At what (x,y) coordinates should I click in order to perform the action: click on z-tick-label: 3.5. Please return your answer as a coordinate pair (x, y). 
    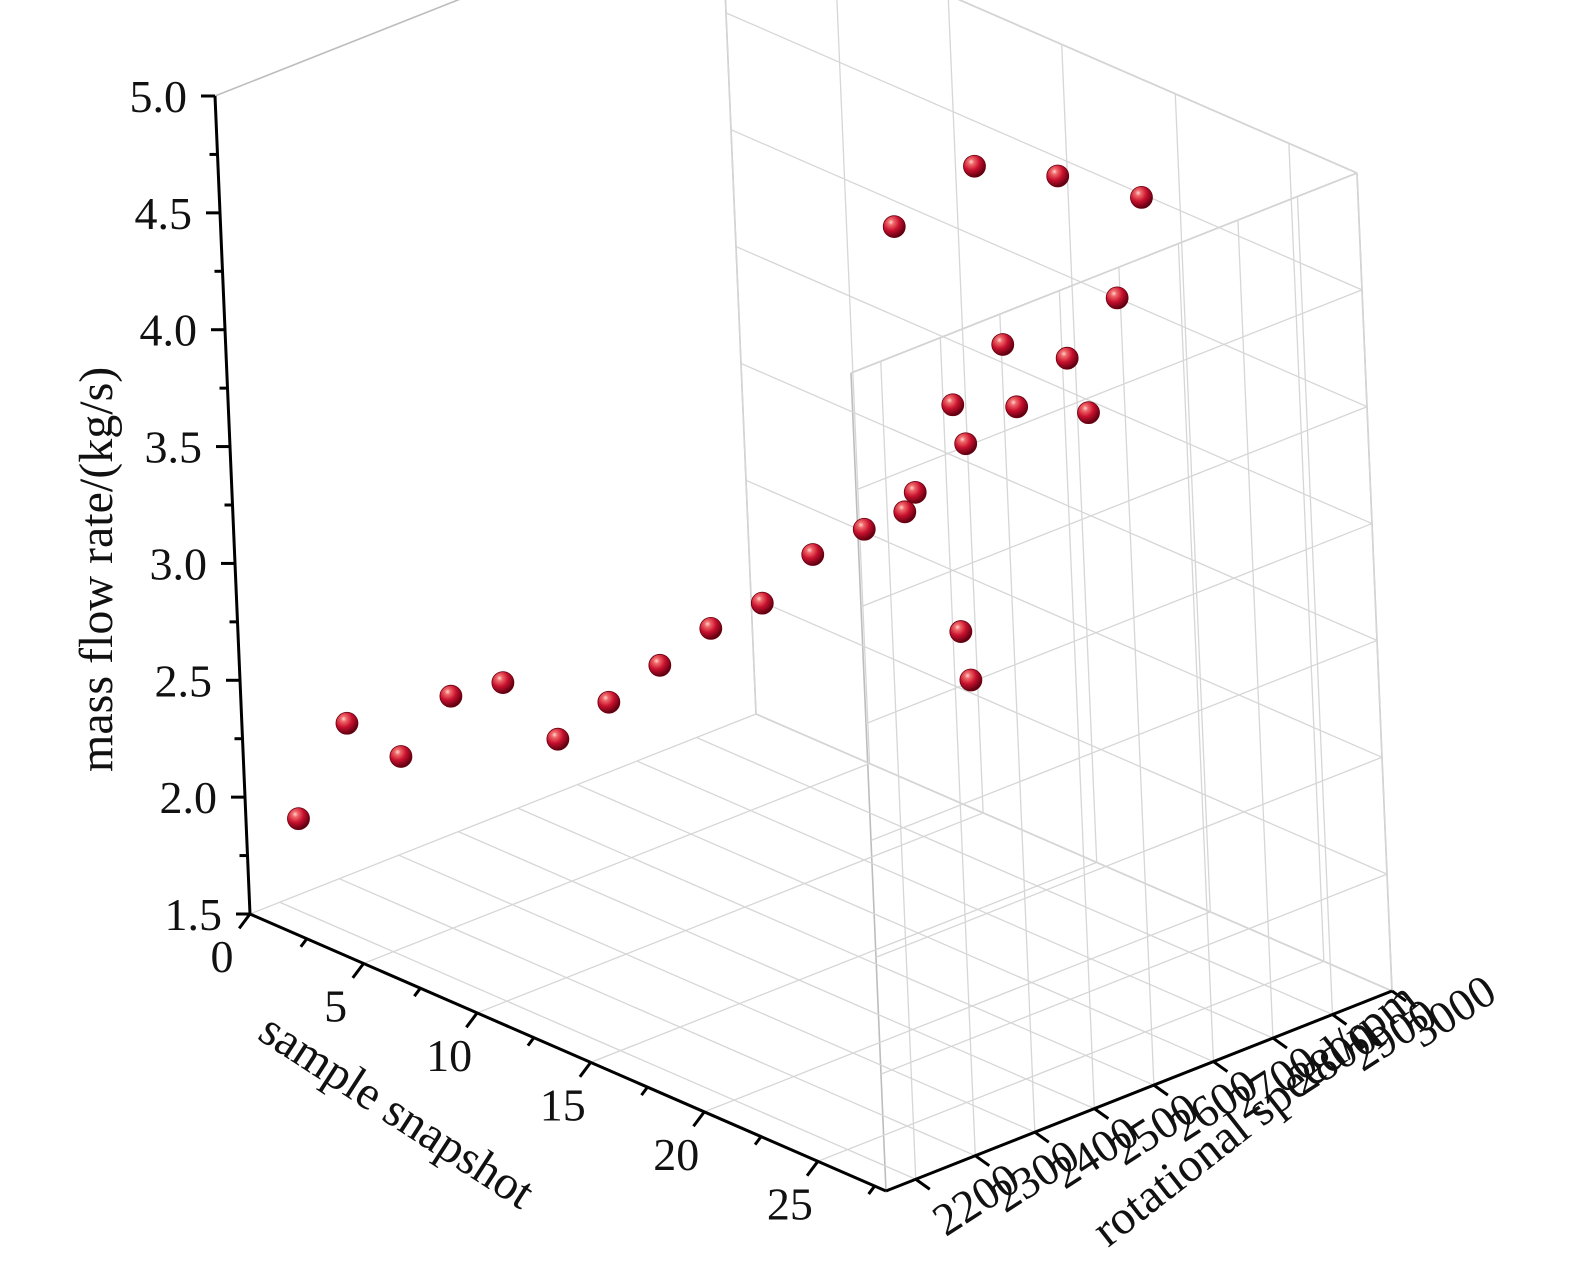
    Looking at the image, I should click on (174, 447).